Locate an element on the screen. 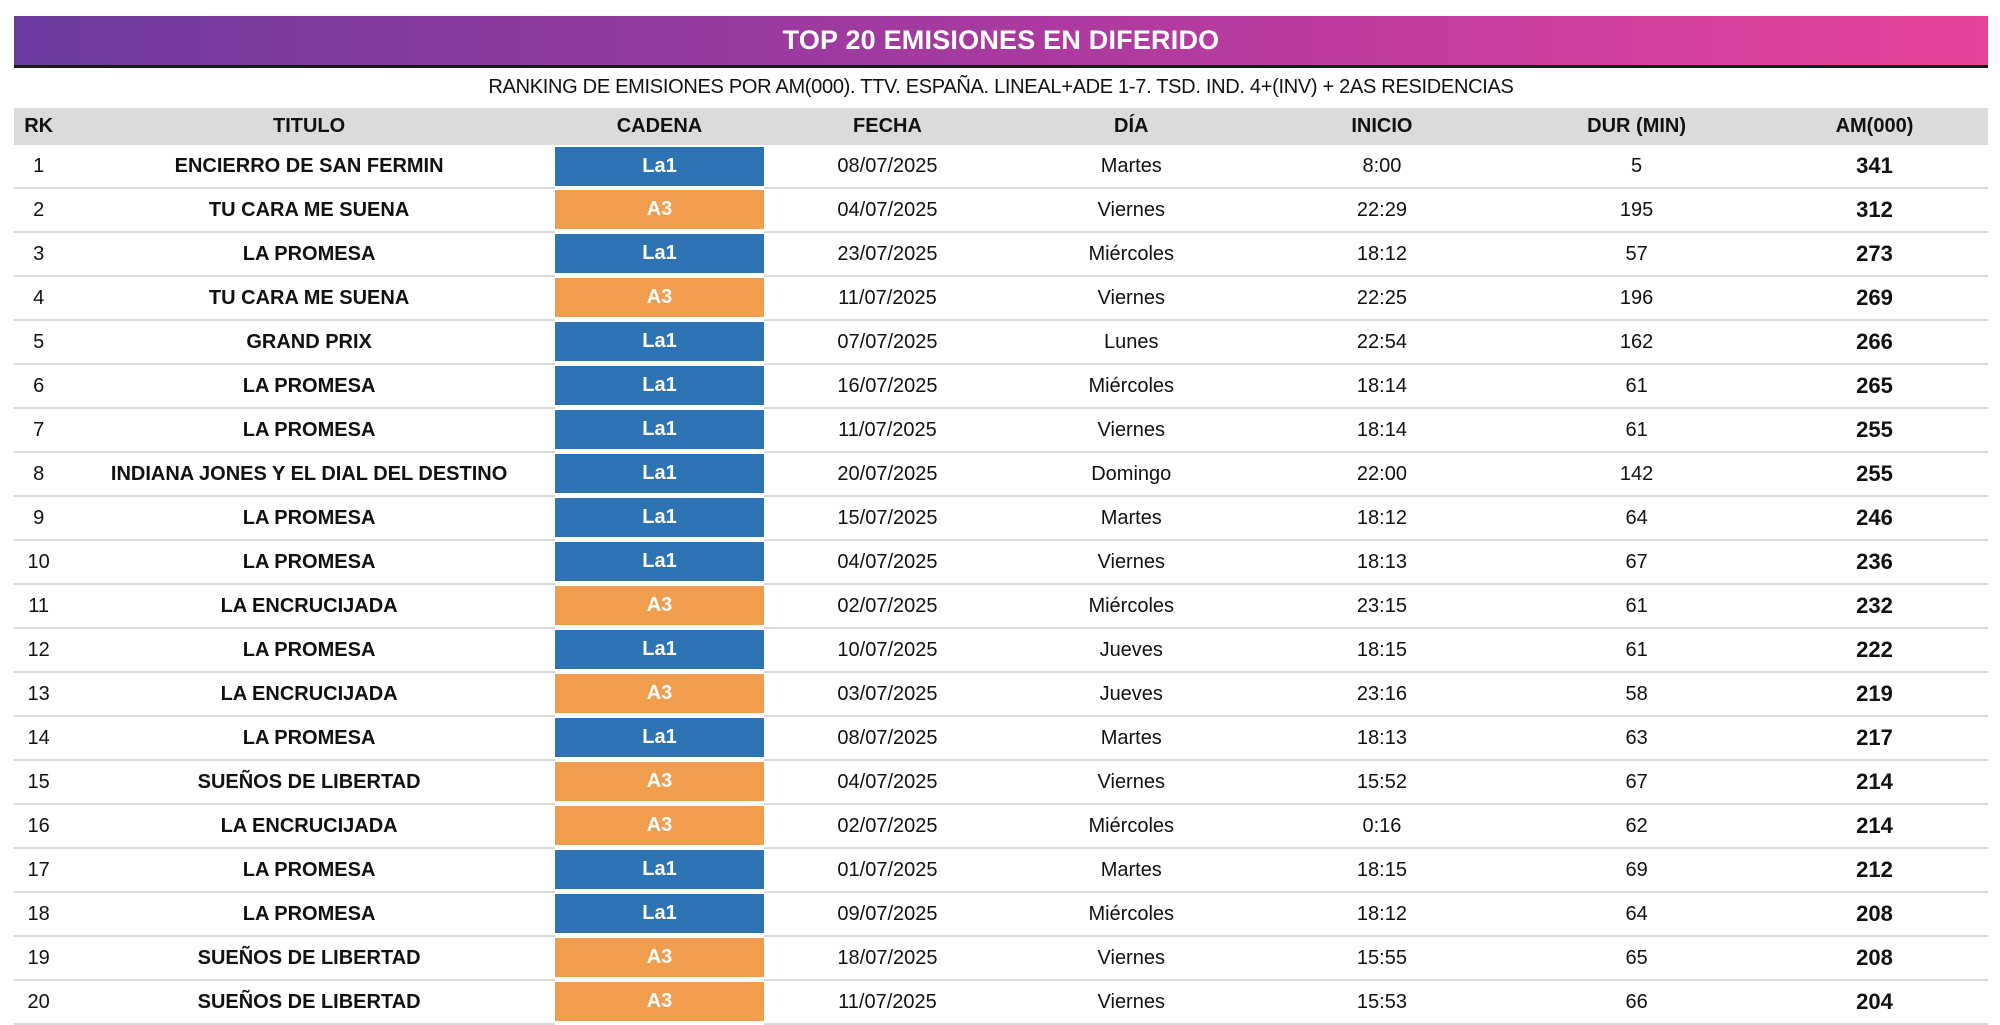  rk-cell: 6 is located at coordinates (39, 386).